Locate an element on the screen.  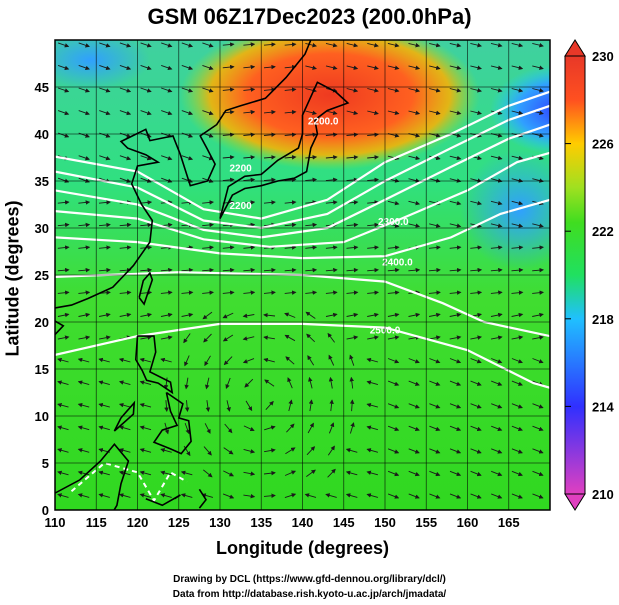
y-axis-label: Latitude (degrees) is located at coordinates (12, 278).